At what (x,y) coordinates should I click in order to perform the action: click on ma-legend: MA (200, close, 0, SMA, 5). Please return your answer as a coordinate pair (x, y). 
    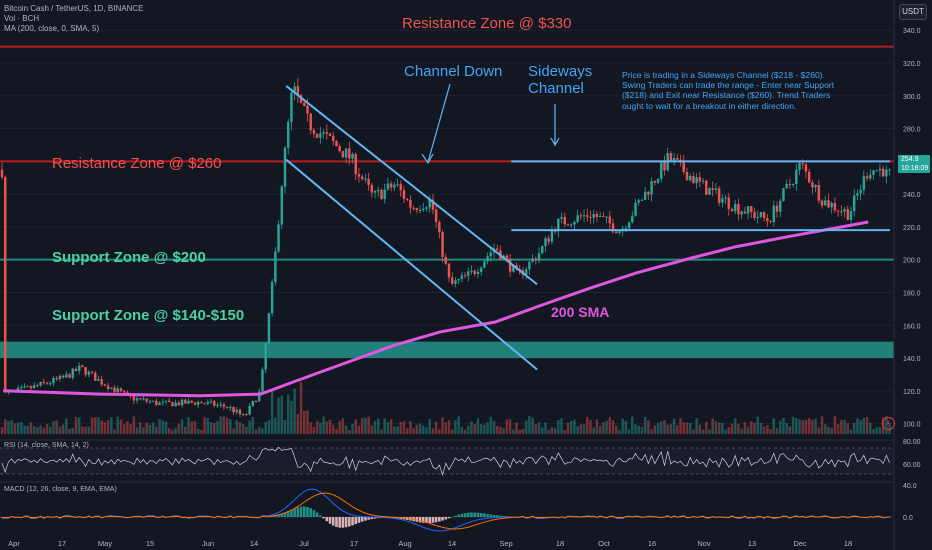
    Looking at the image, I should click on (52, 28).